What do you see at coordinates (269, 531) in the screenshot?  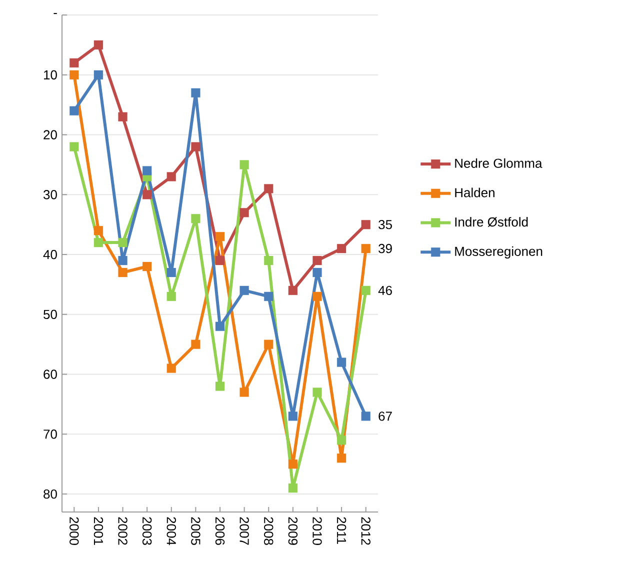 I see `x-tick-label: 2008` at bounding box center [269, 531].